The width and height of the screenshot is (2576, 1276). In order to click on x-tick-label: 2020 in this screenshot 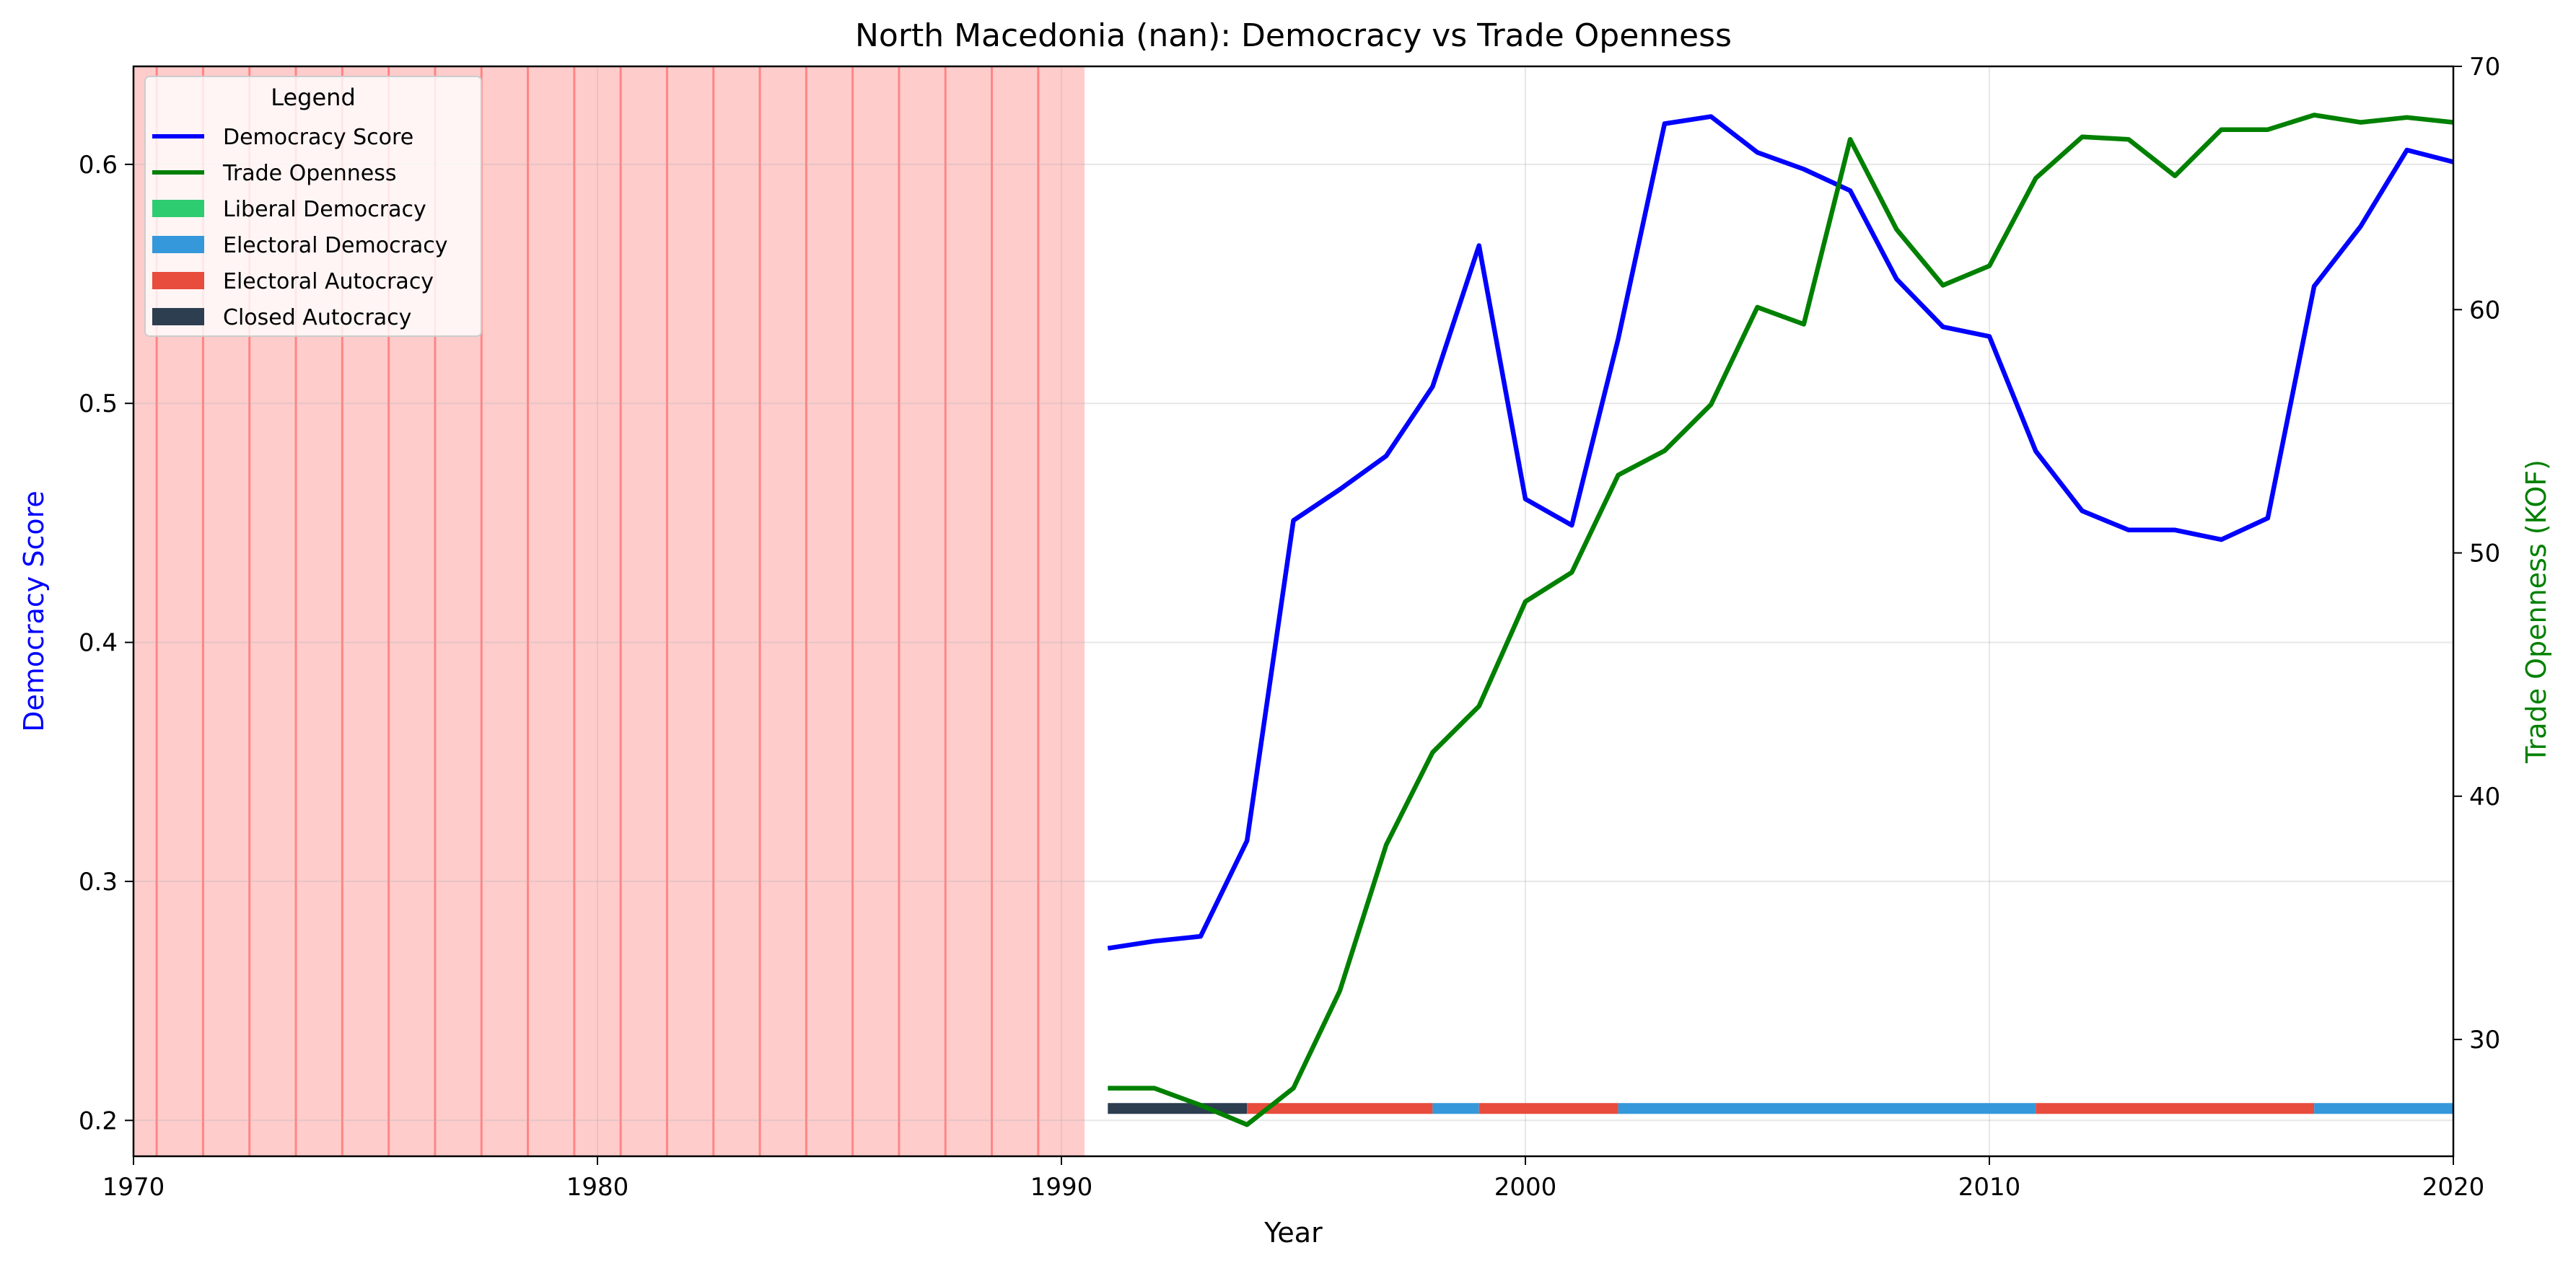, I will do `click(2453, 1187)`.